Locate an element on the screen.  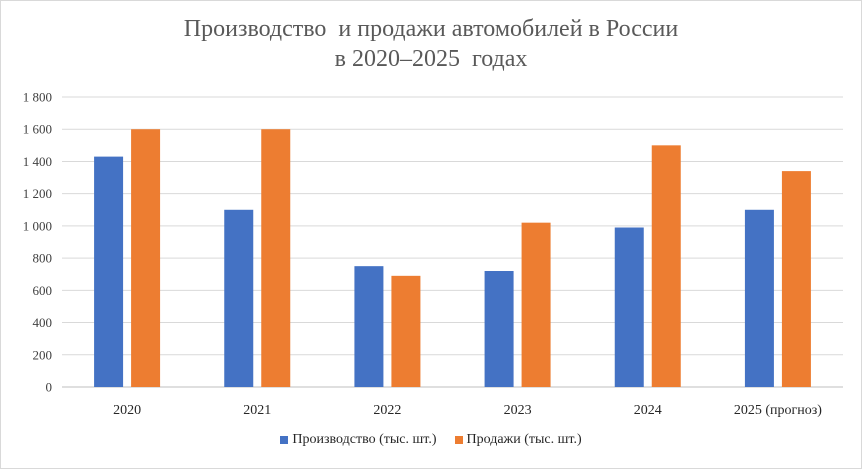
y-tick-label: 1 000 is located at coordinates (37, 225).